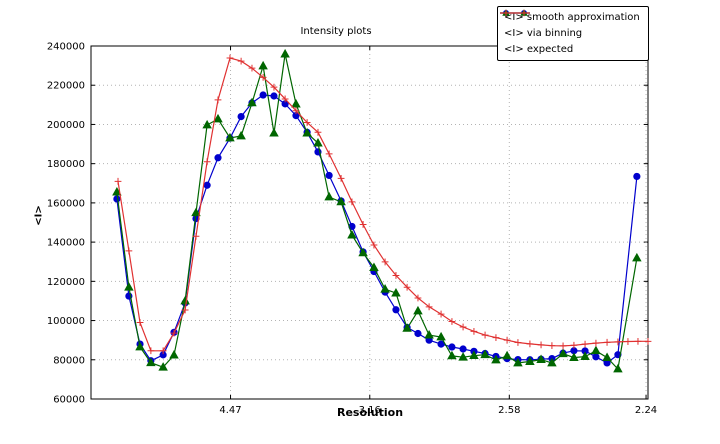 This screenshot has width=720, height=444. Describe the element at coordinates (66, 164) in the screenshot. I see `y-tick-label: 180000` at that location.